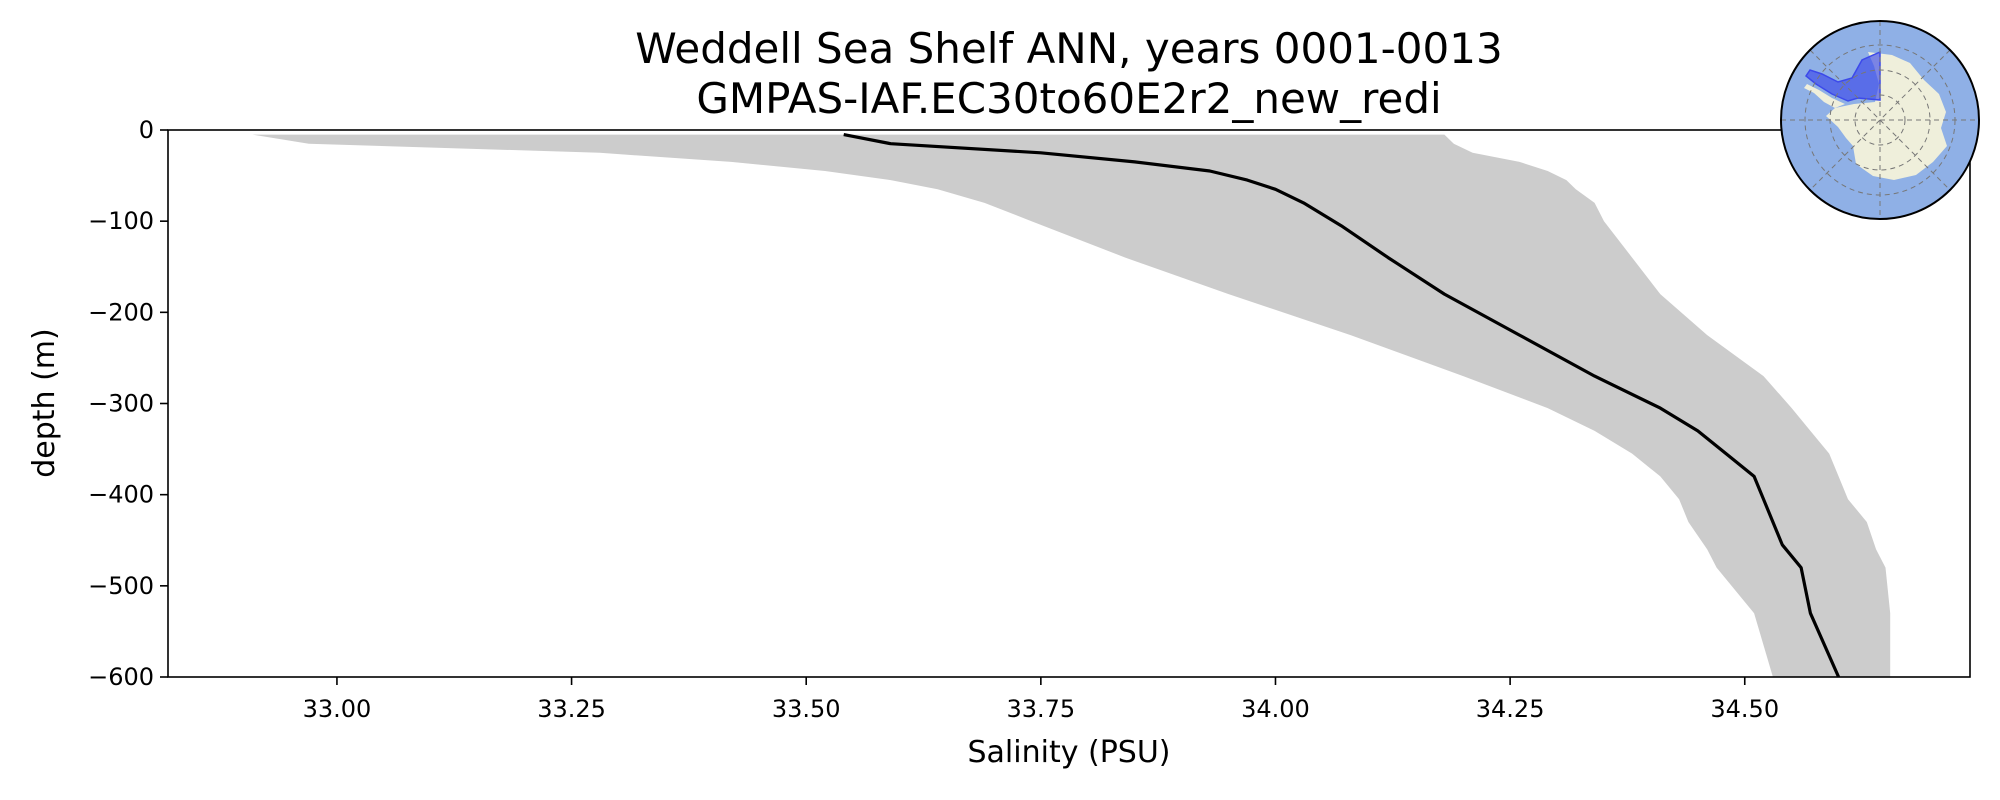 The height and width of the screenshot is (800, 2000). Describe the element at coordinates (146, 130) in the screenshot. I see `y-tick-label: 0` at that location.